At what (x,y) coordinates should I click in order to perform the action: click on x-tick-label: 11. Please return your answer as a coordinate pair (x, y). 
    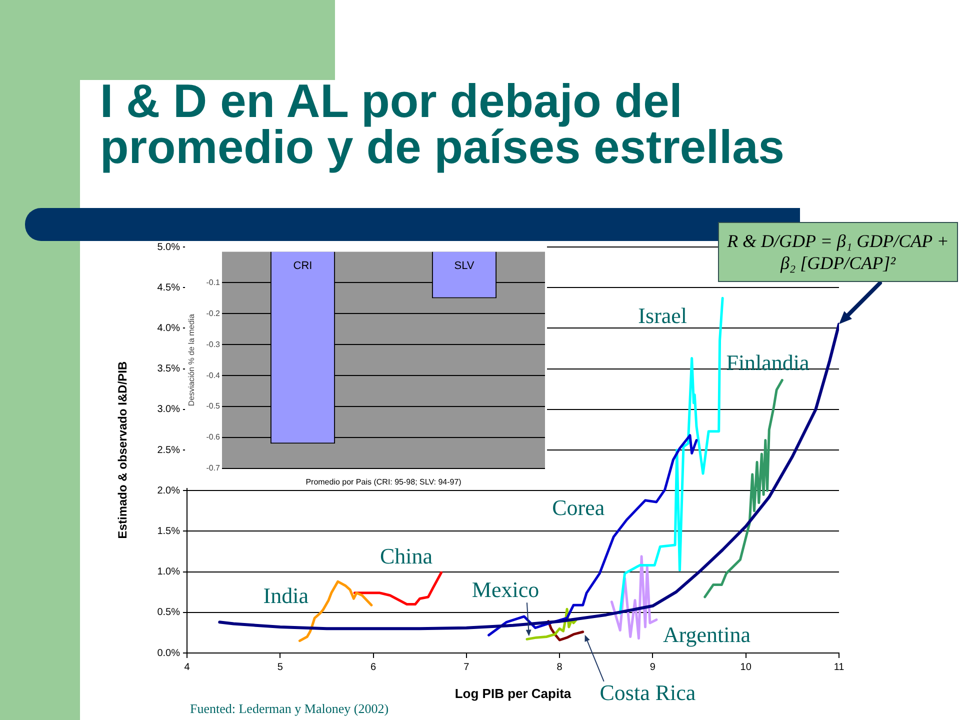
    Looking at the image, I should click on (839, 667).